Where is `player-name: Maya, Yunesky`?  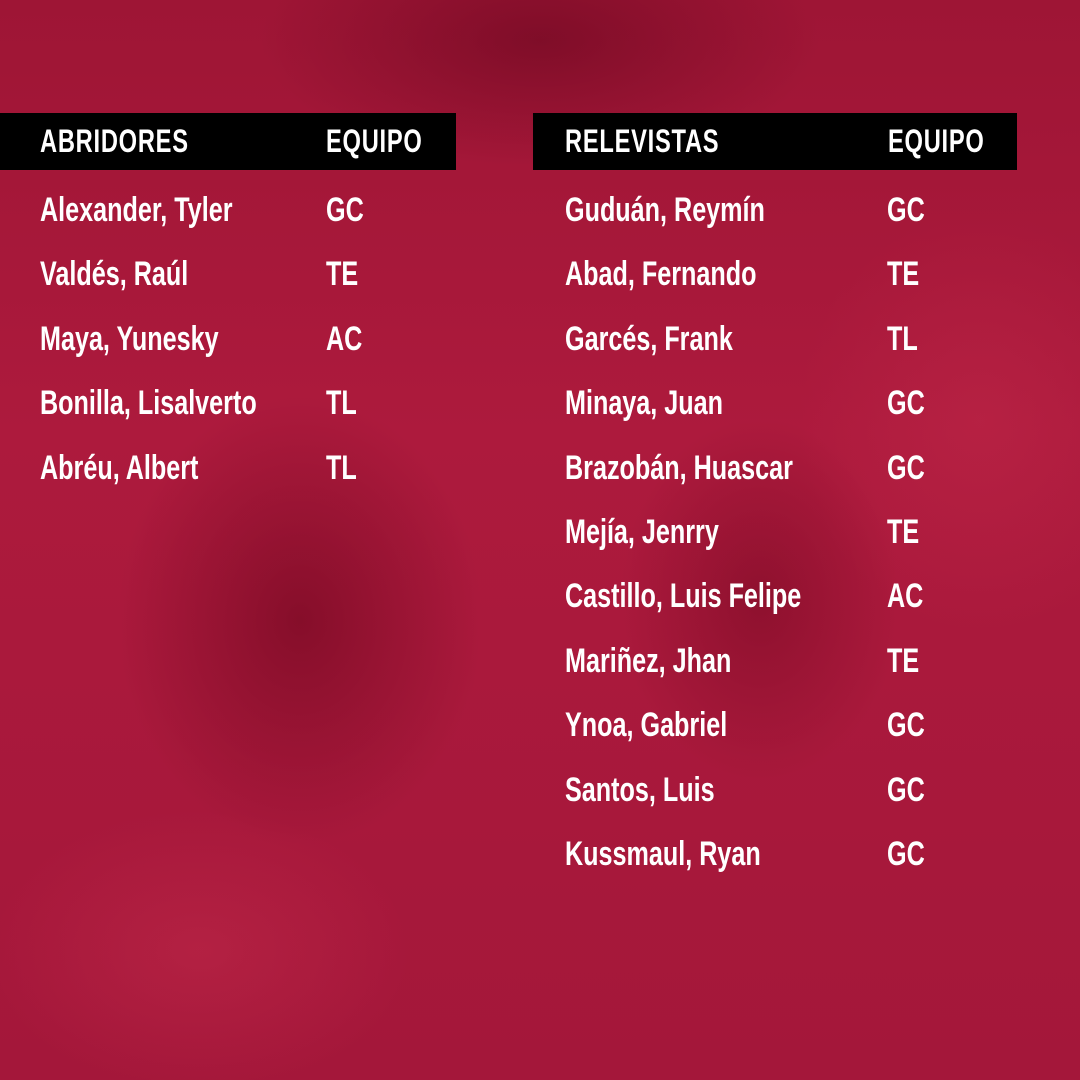 player-name: Maya, Yunesky is located at coordinates (129, 338).